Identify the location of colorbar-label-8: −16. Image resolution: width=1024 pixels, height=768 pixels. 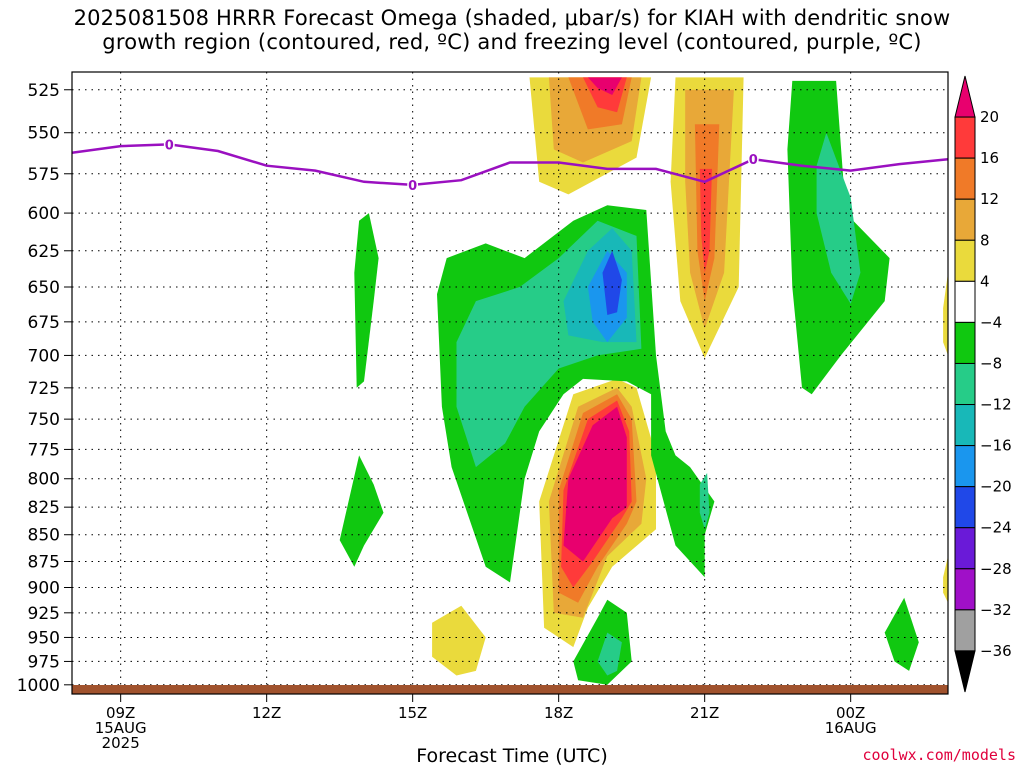
(996, 446).